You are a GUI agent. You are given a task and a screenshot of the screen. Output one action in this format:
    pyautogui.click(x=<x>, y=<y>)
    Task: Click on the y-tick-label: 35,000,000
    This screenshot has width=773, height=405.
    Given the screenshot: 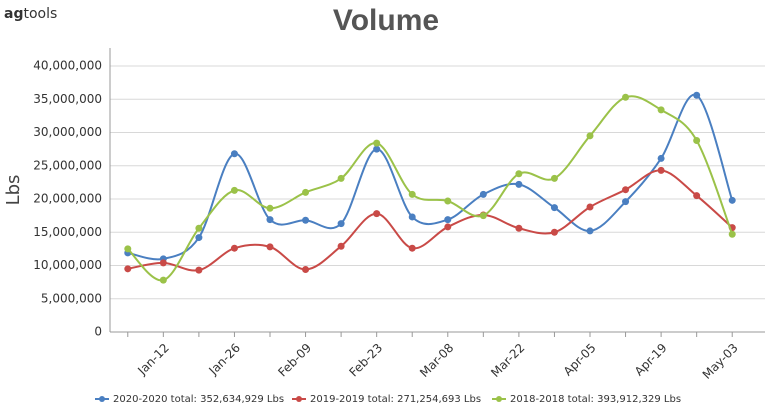 What is the action you would take?
    pyautogui.click(x=67, y=99)
    